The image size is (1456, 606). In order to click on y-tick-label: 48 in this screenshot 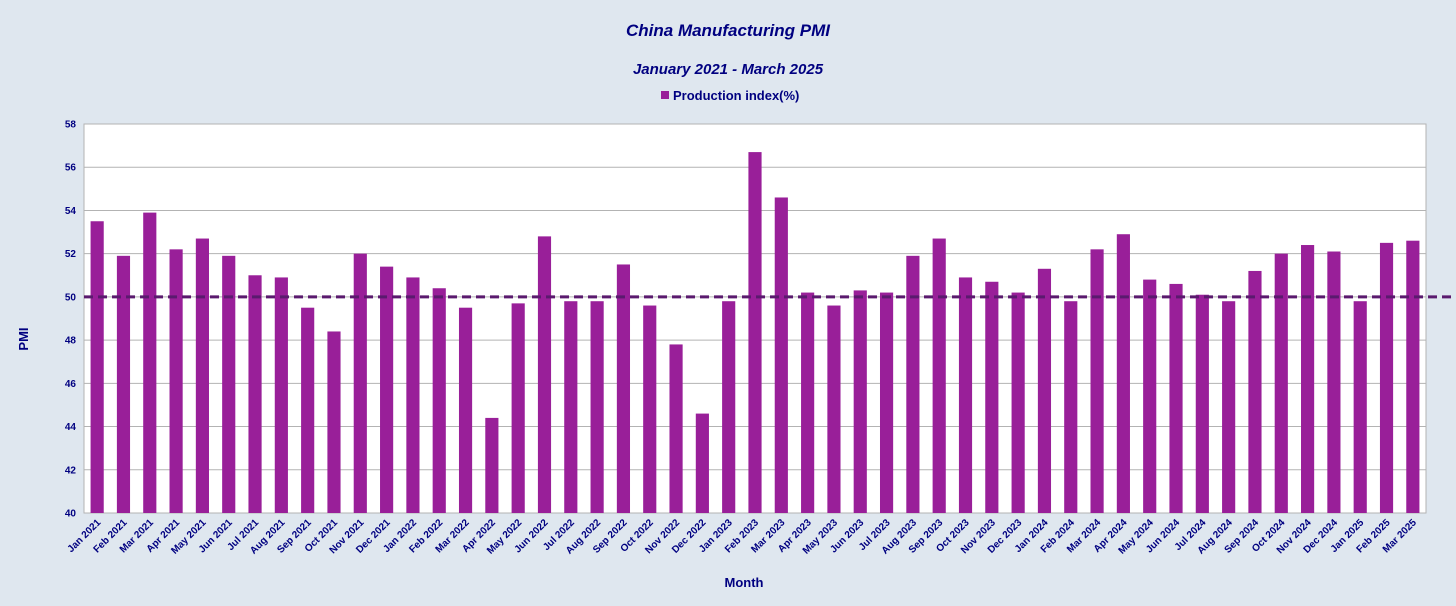, I will do `click(71, 341)`.